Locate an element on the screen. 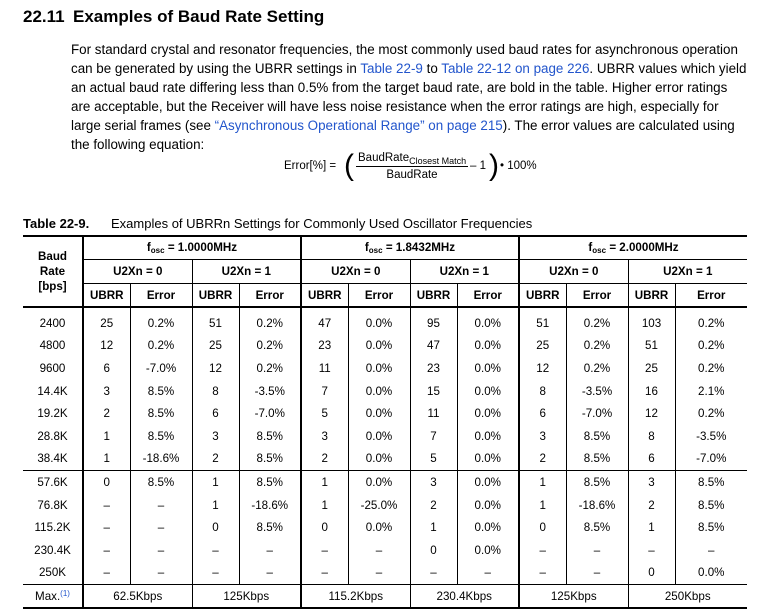 This screenshot has width=757, height=609. equation-minus: – 1 is located at coordinates (478, 166).